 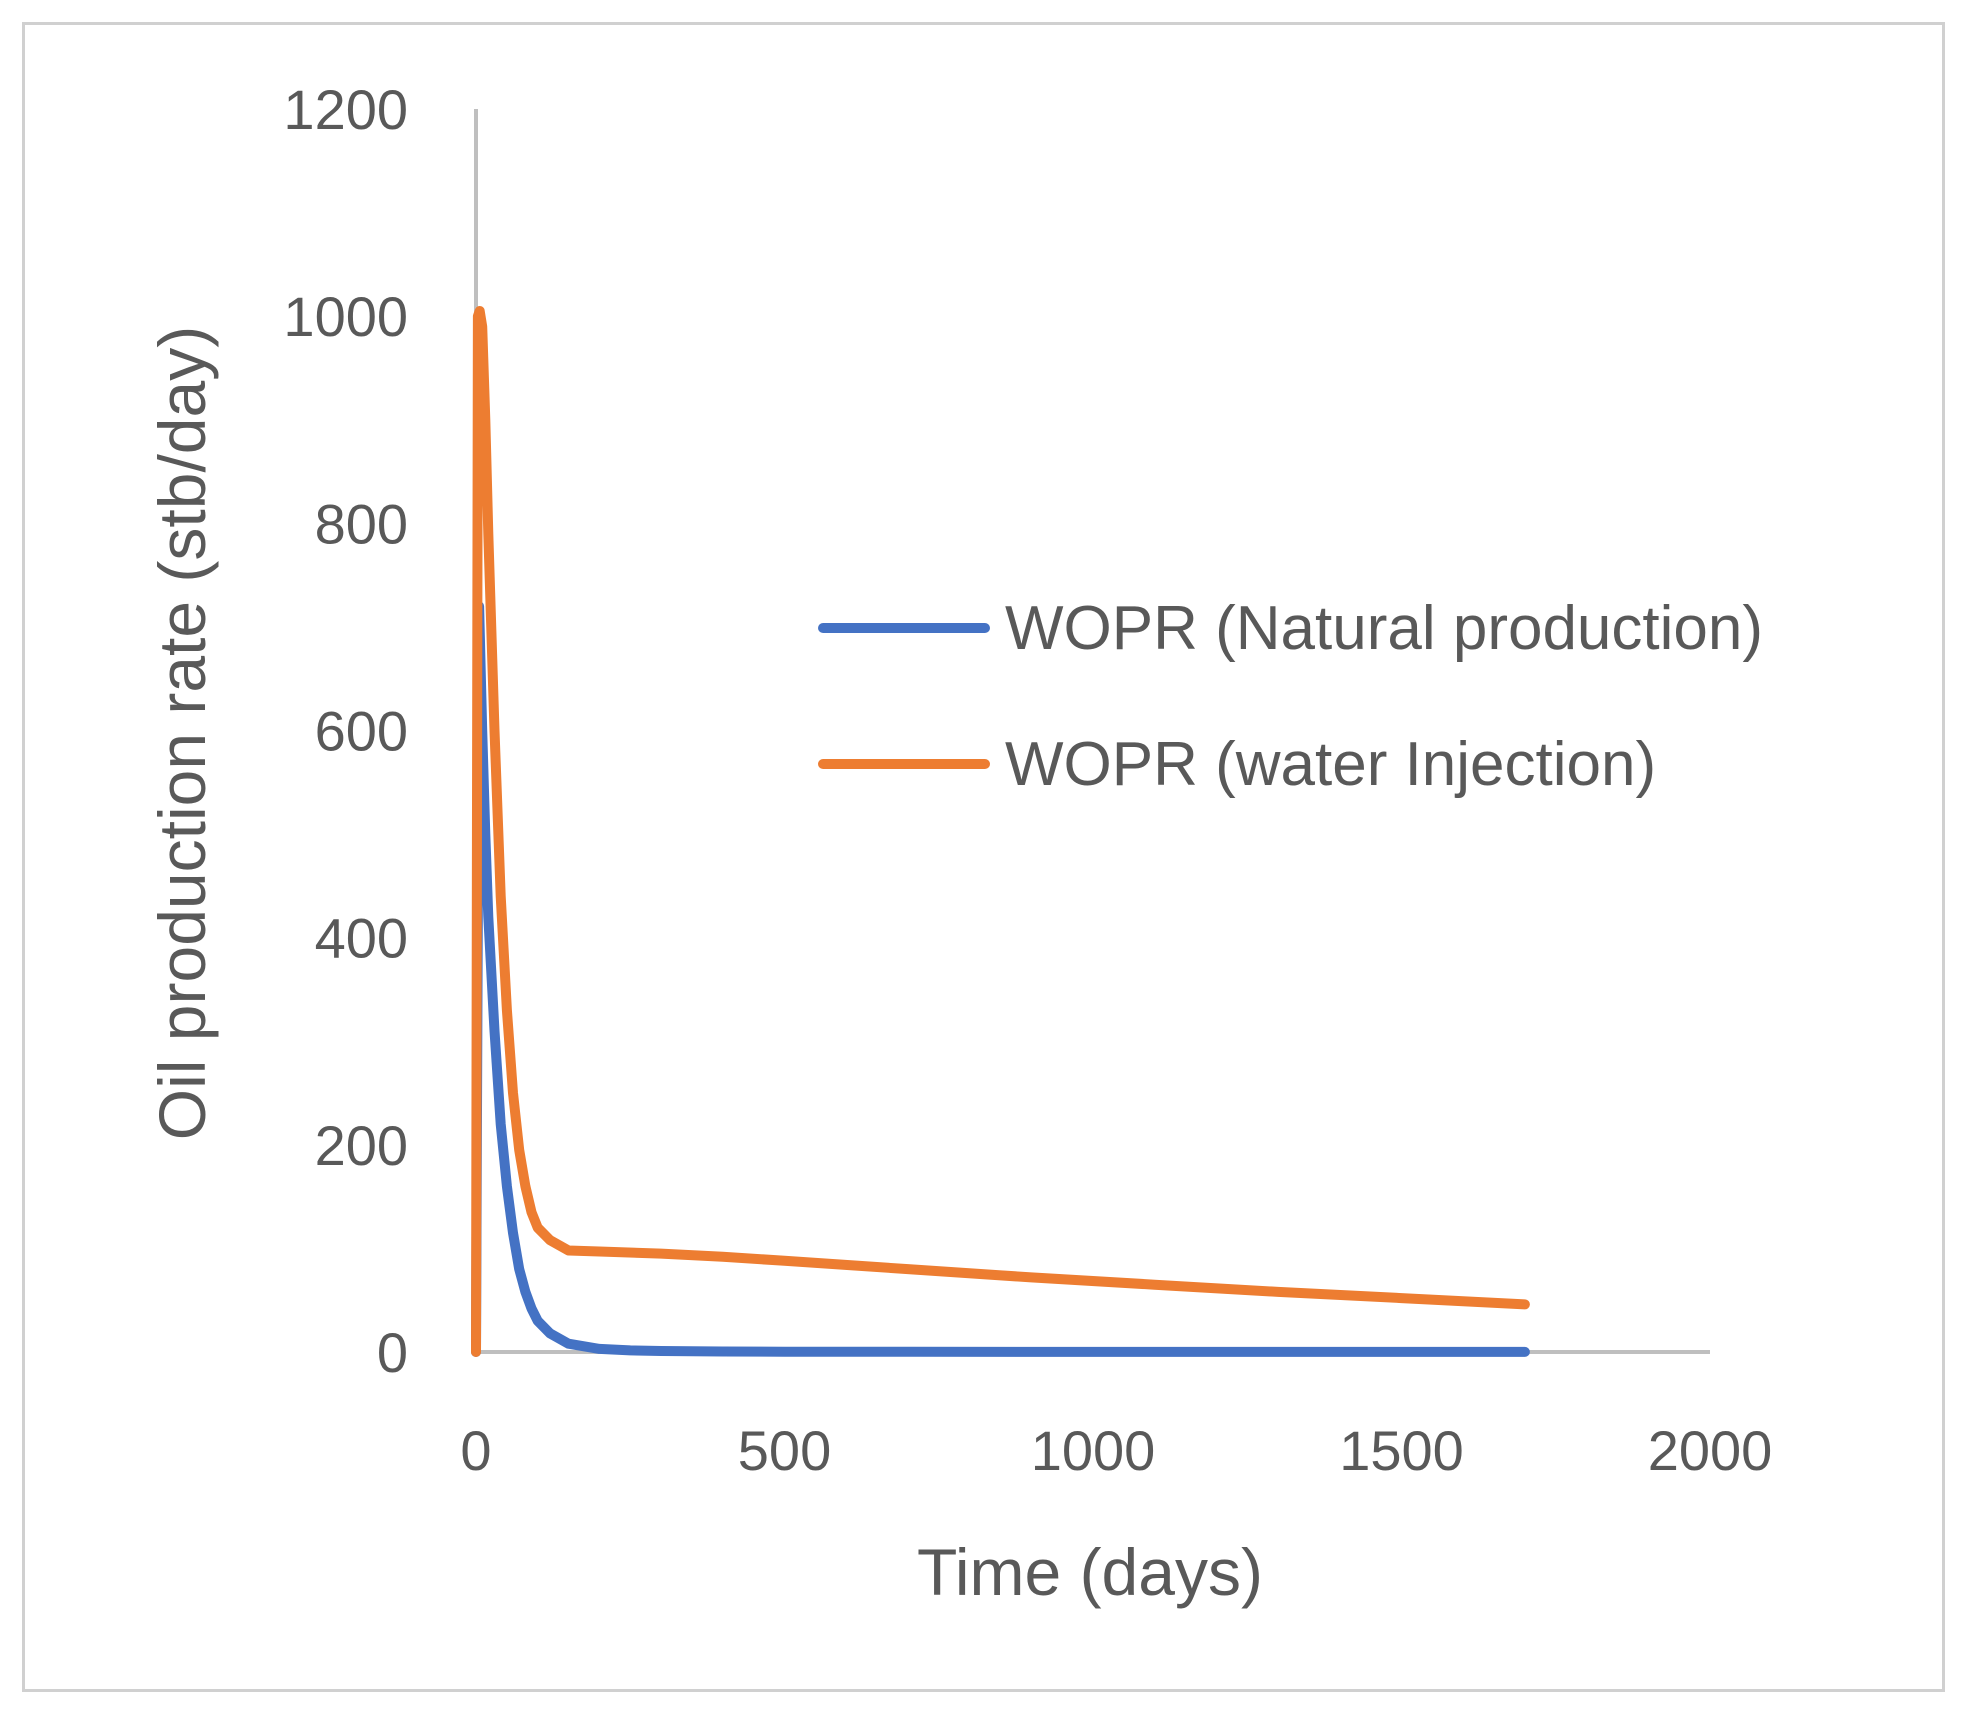 I want to click on x-tick-label: 2000, so click(x=1710, y=1450).